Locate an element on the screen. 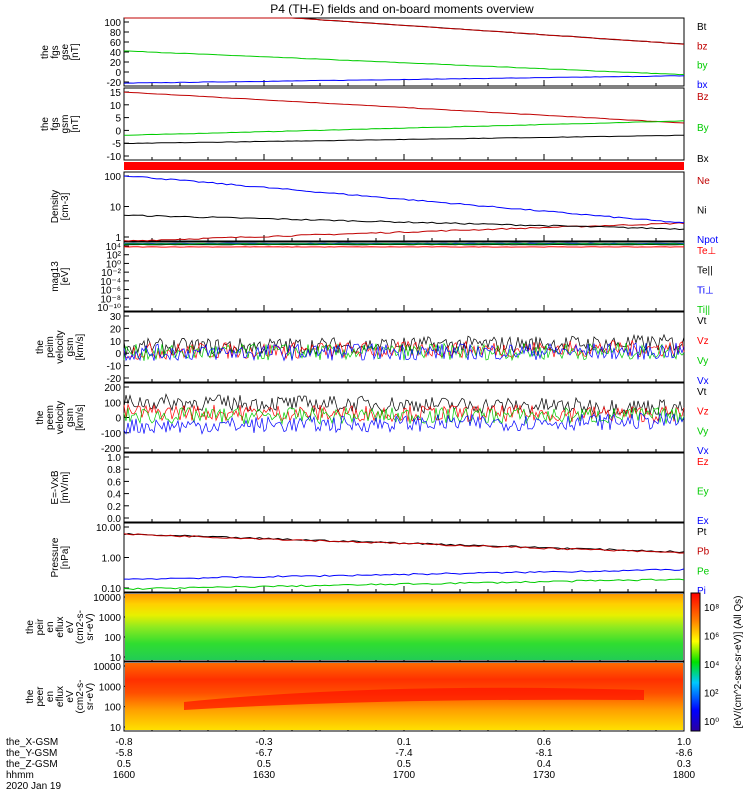 The image size is (750, 800). spectrogram-image is located at coordinates (404, 627).